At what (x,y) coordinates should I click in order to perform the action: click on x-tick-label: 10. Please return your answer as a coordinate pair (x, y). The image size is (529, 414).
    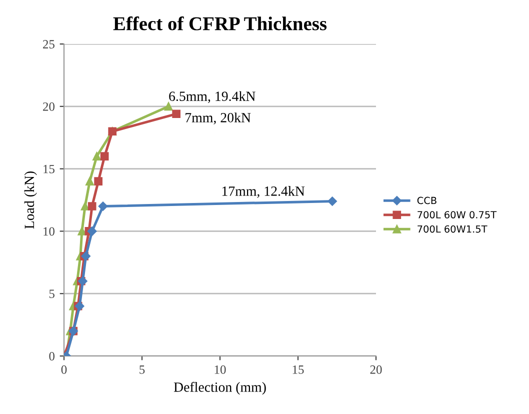
    Looking at the image, I should click on (220, 369).